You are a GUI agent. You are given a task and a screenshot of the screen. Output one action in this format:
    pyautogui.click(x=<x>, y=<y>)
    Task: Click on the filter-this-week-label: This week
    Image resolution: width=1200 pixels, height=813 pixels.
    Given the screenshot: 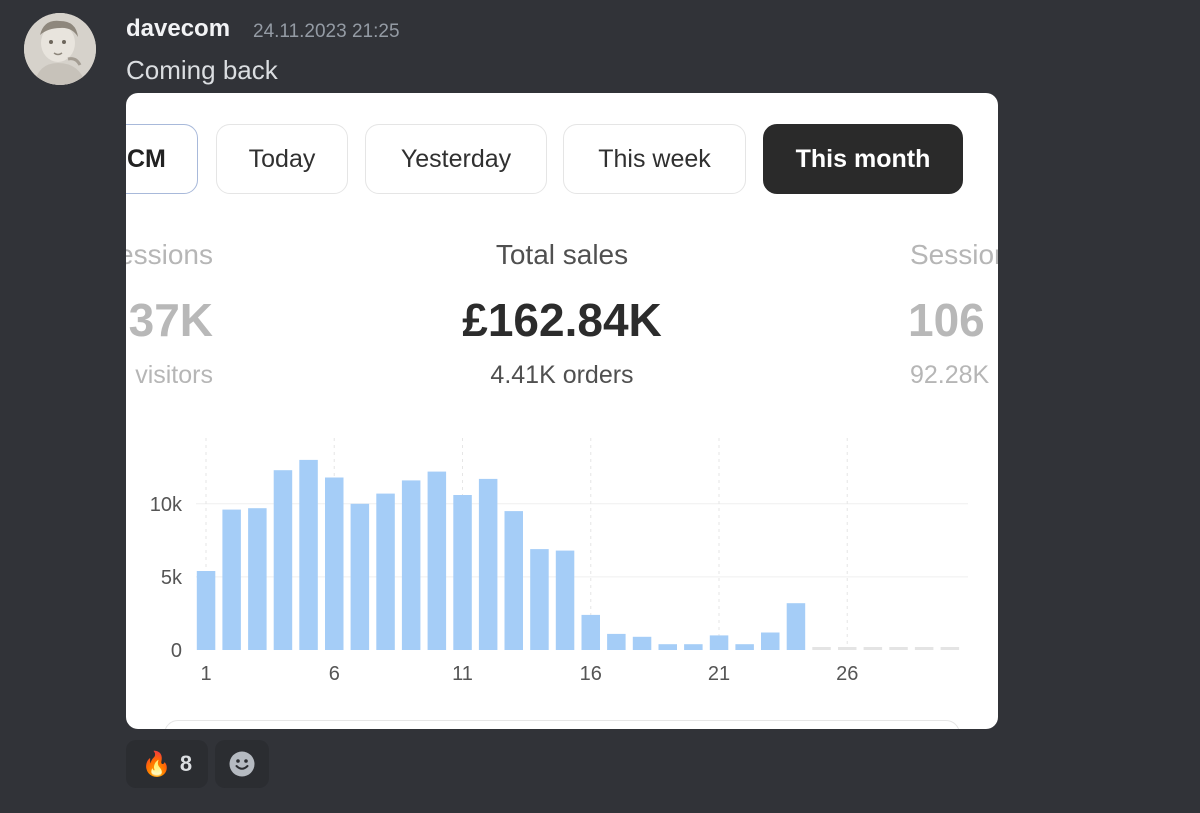 What is the action you would take?
    pyautogui.click(x=654, y=158)
    